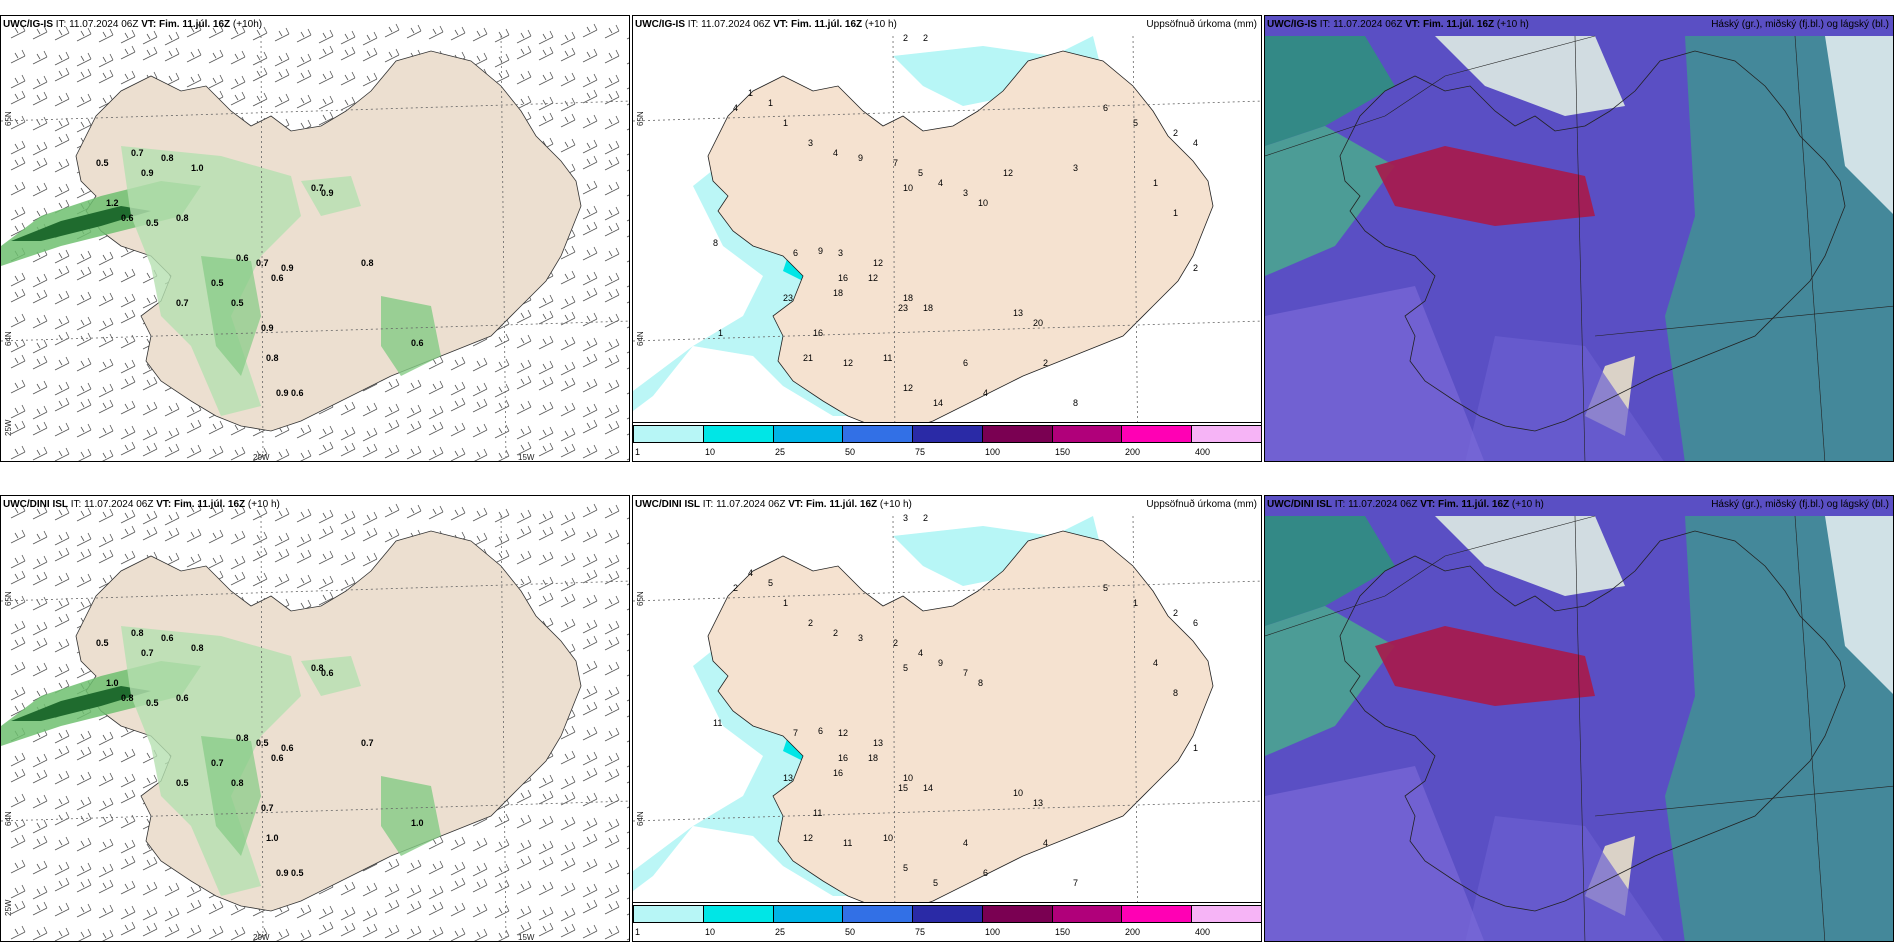  I want to click on colorbar-tick-label: 150, so click(1063, 932).